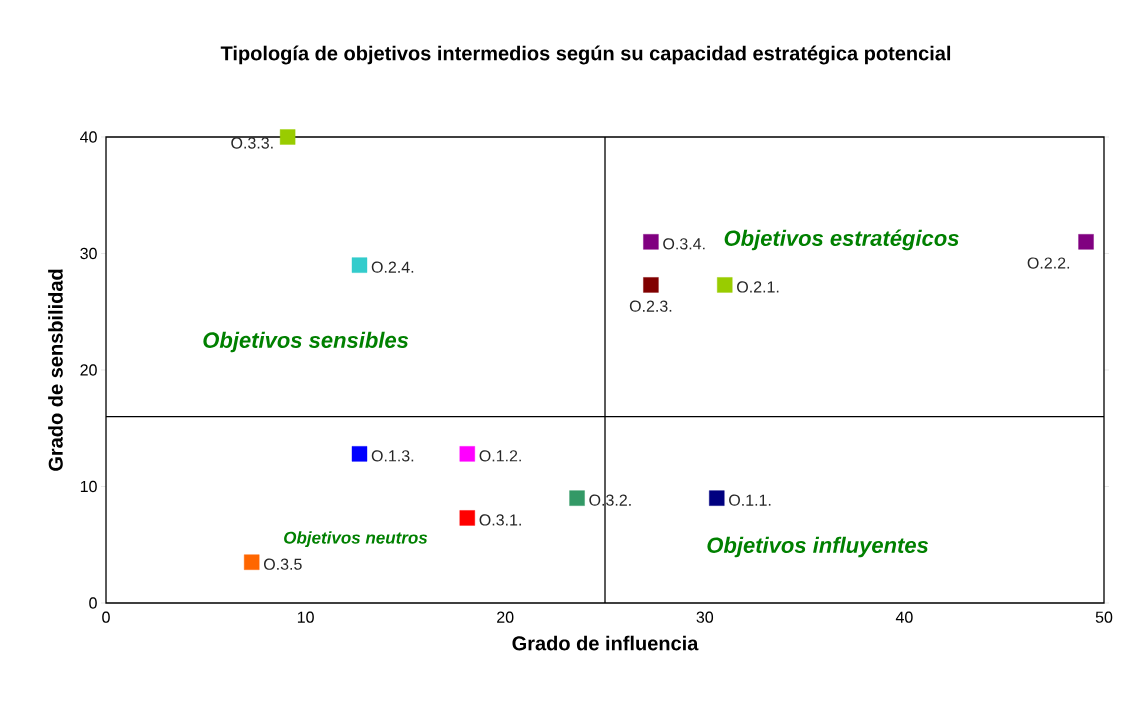 The width and height of the screenshot is (1121, 708). Describe the element at coordinates (750, 500) in the screenshot. I see `series-label: O.1.1.` at that location.